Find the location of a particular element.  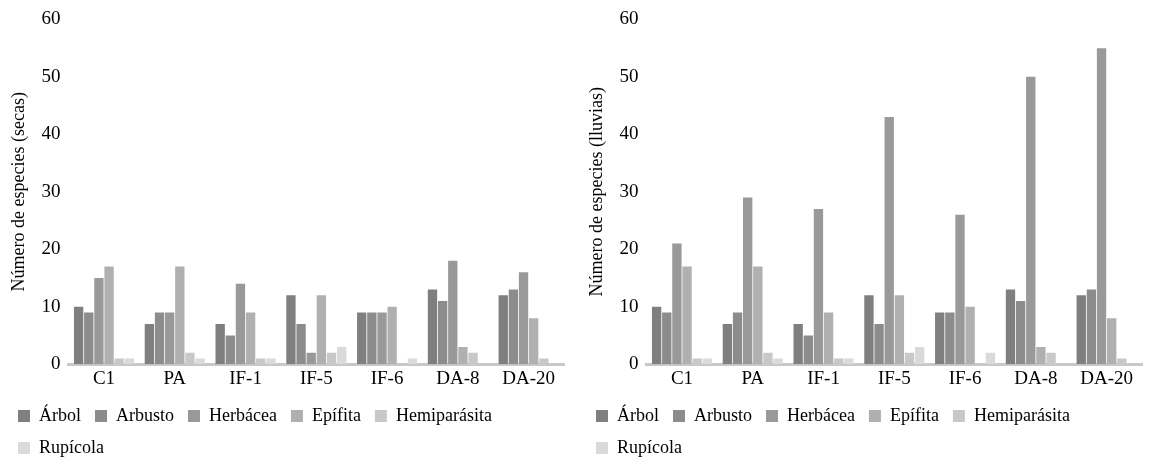

y-axis-title: Número de especies (lluvias) is located at coordinates (596, 192).